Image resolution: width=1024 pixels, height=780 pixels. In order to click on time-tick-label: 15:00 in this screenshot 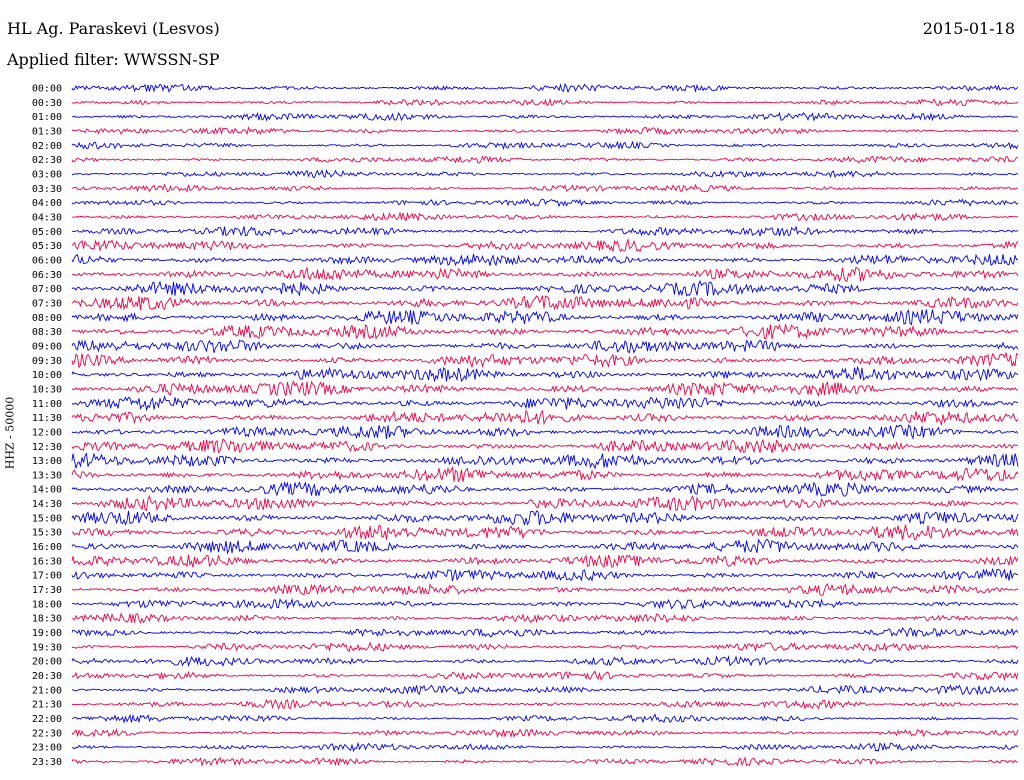, I will do `click(47, 518)`.